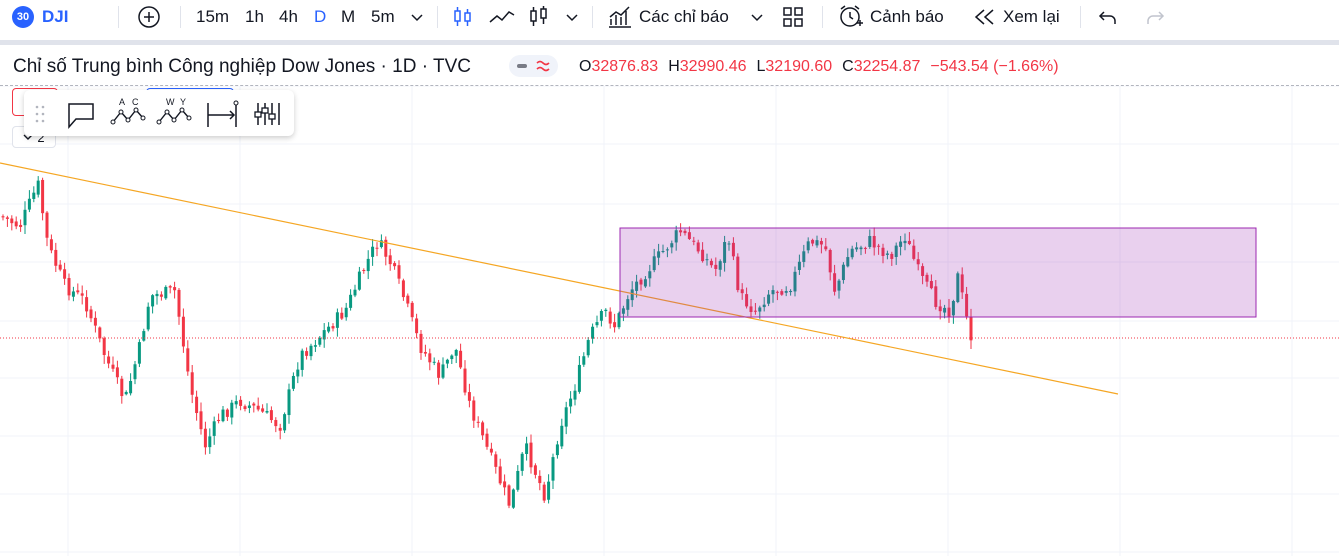 The image size is (1339, 556). Describe the element at coordinates (669, 85) in the screenshot. I see `pane-separator` at that location.